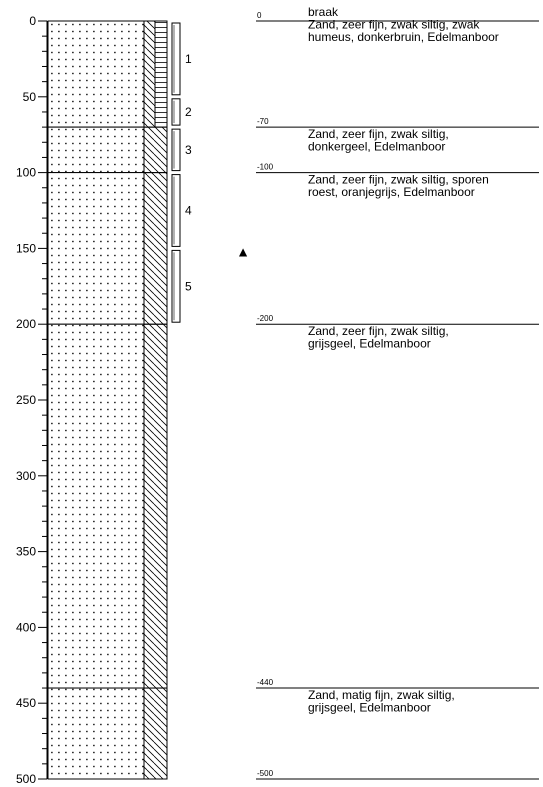 The width and height of the screenshot is (543, 787). I want to click on sample-label: 4, so click(188, 211).